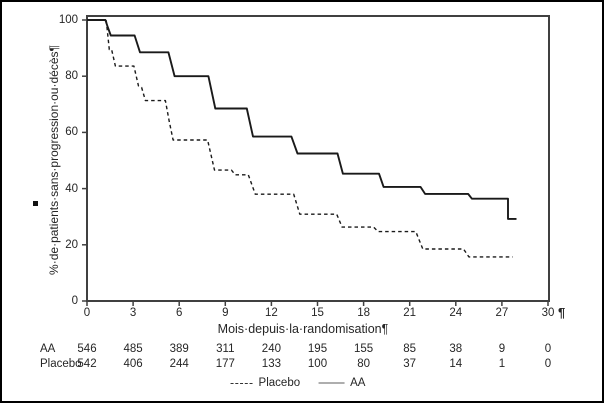  Describe the element at coordinates (456, 313) in the screenshot. I see `x-tick-label: 24` at that location.